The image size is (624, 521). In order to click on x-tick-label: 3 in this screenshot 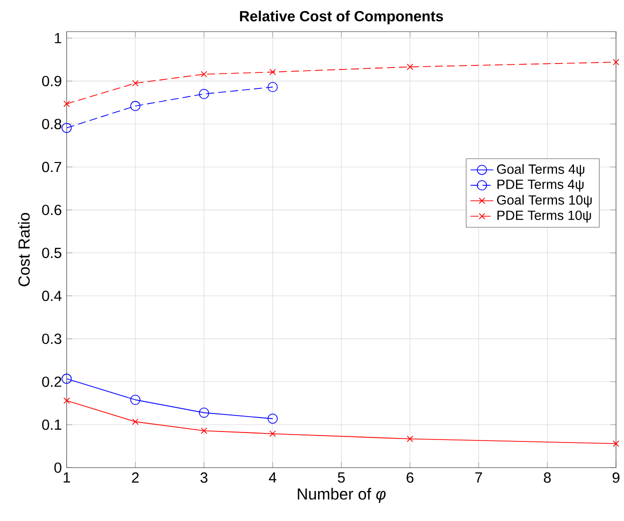, I will do `click(204, 477)`.